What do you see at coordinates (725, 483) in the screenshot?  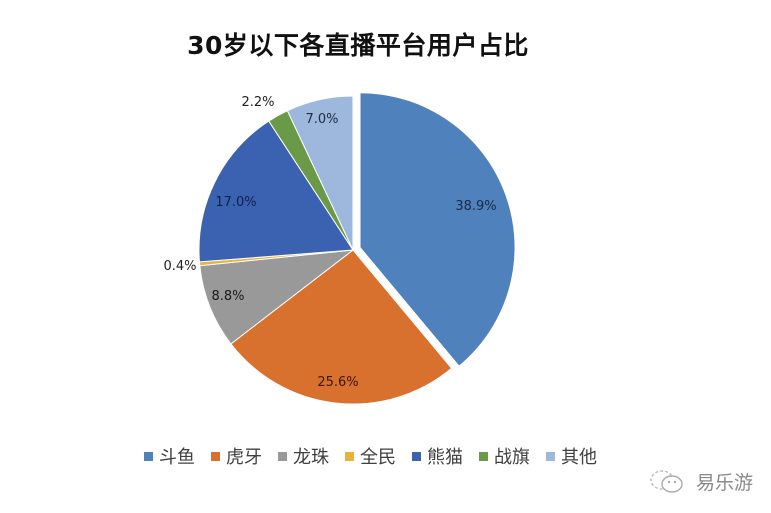 I see `watermark-text: 易乐游` at bounding box center [725, 483].